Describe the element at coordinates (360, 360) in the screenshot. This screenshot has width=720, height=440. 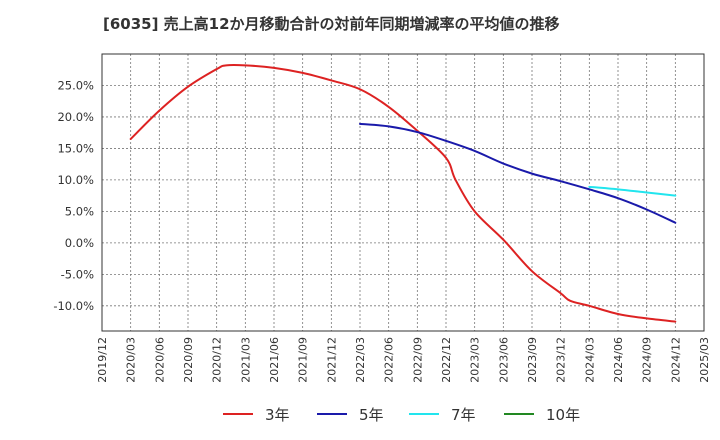
I see `x-tick-label: 2022/03` at that location.